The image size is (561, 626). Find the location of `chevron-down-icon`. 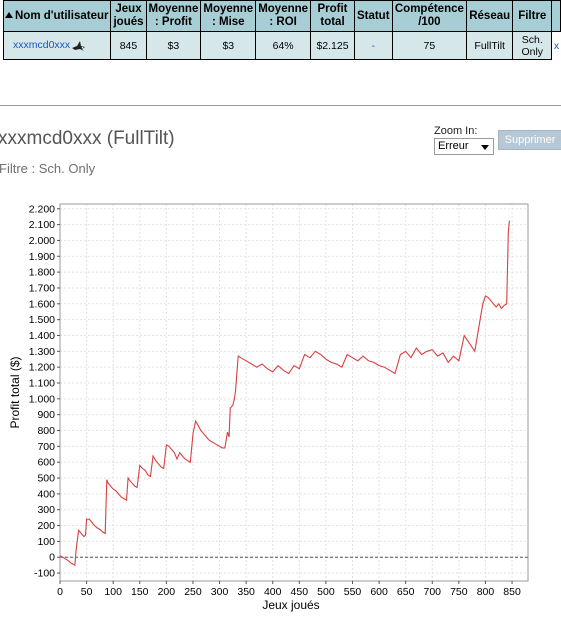

chevron-down-icon is located at coordinates (485, 147).